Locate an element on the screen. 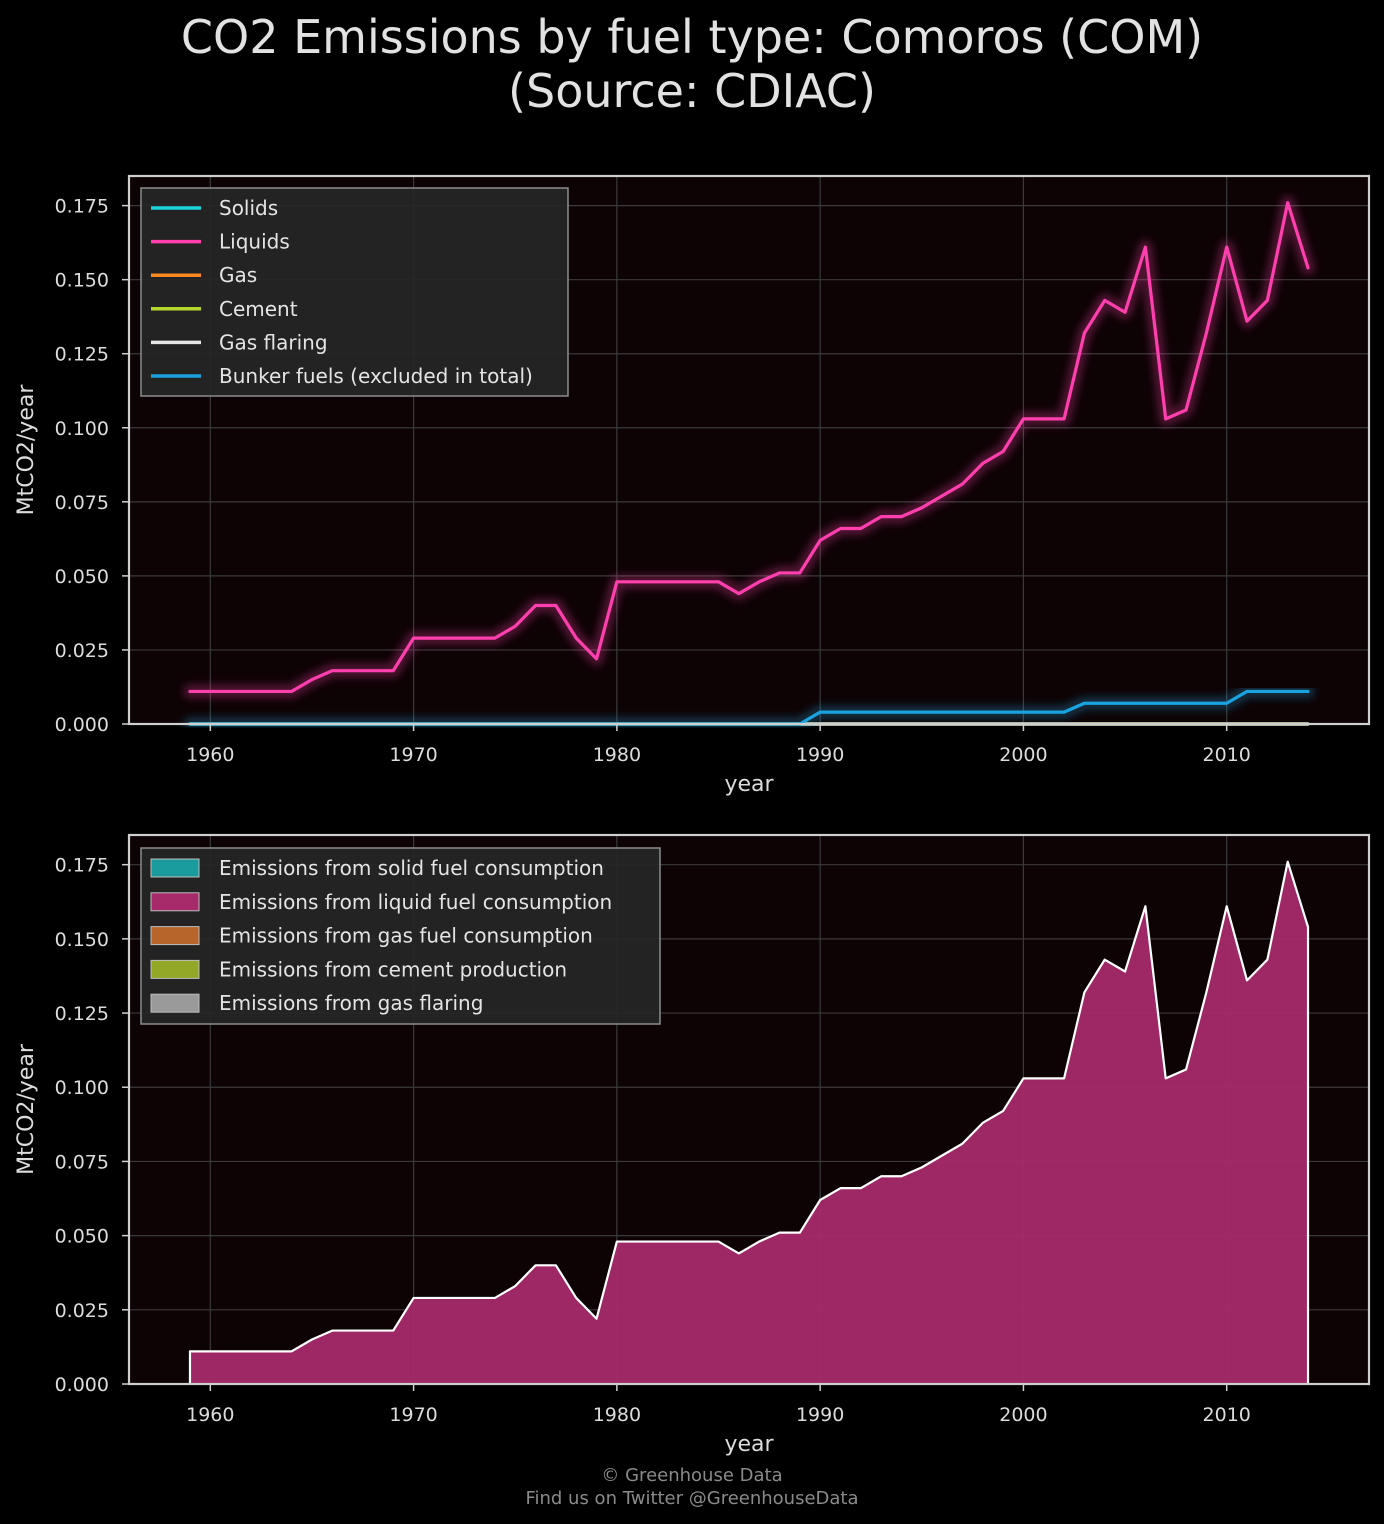 The image size is (1384, 1524). legend-label: Solids is located at coordinates (248, 208).